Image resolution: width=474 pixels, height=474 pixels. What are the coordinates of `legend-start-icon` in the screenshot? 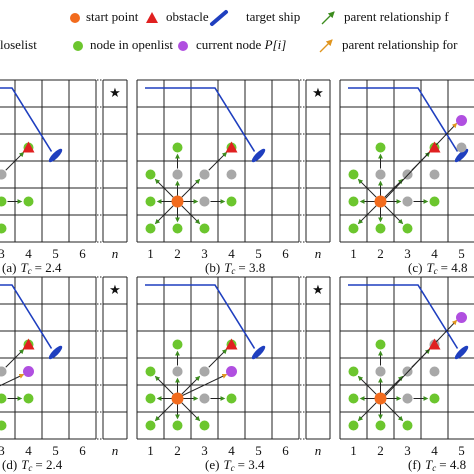 It's located at (75, 18).